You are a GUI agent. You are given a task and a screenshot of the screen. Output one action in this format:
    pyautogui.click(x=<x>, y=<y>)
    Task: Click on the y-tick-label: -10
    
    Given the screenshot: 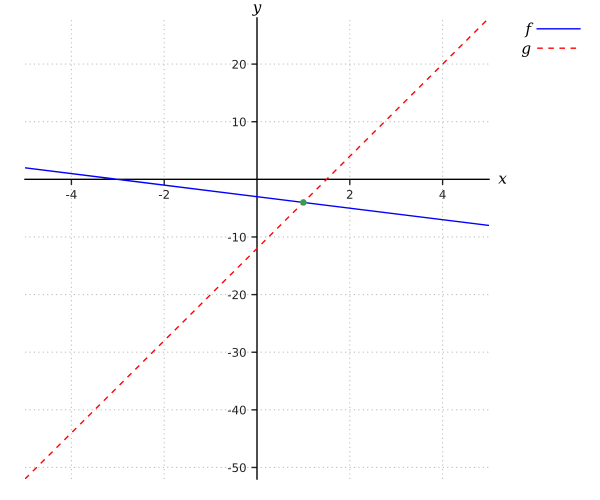 What is the action you would take?
    pyautogui.click(x=237, y=237)
    